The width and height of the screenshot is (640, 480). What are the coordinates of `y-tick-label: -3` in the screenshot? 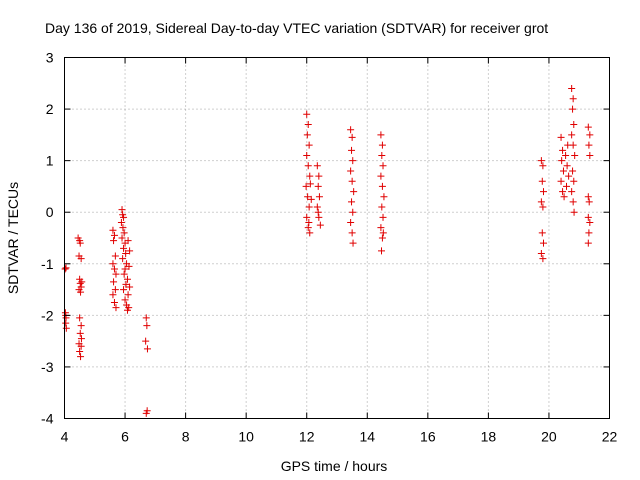 It's located at (47, 367).